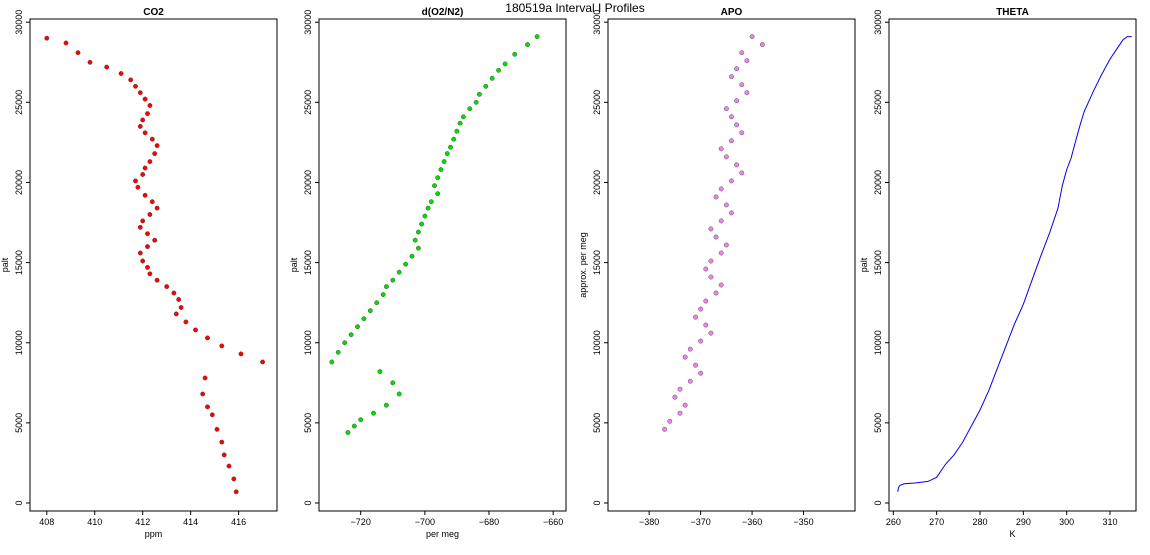 This screenshot has height=555, width=1150. Describe the element at coordinates (308, 342) in the screenshot. I see `y-tick-label: 10000` at that location.